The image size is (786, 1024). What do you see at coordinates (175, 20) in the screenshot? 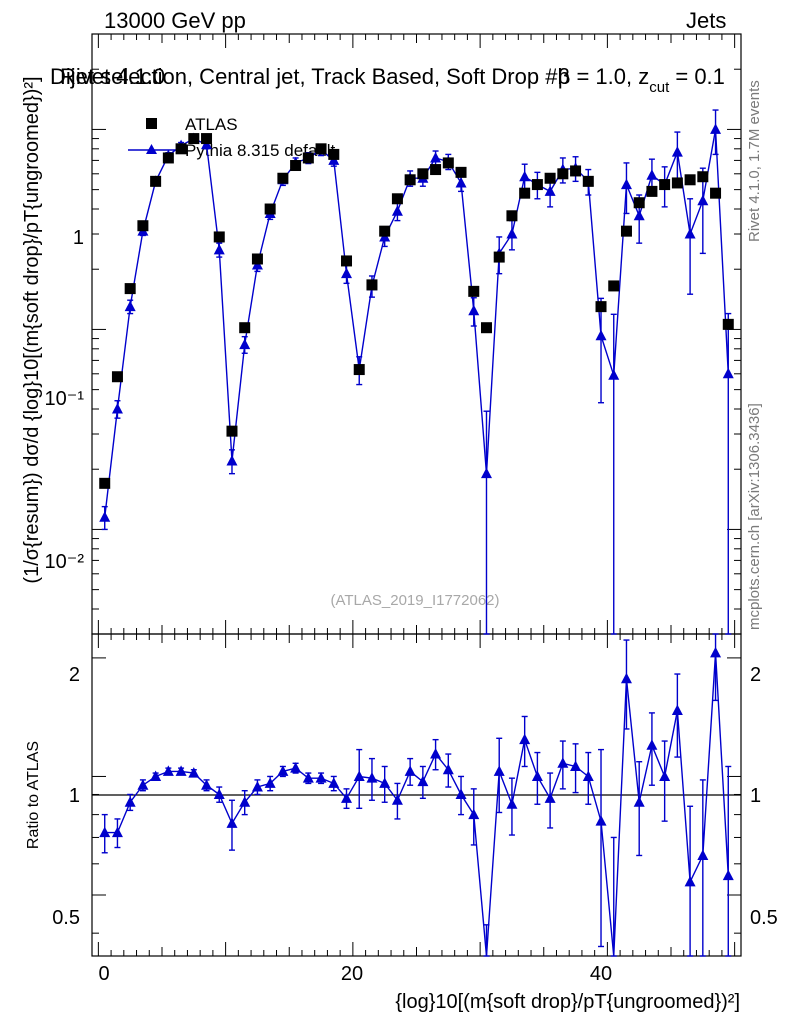
I see `energy-label: 13000 GeV pp` at bounding box center [175, 20].